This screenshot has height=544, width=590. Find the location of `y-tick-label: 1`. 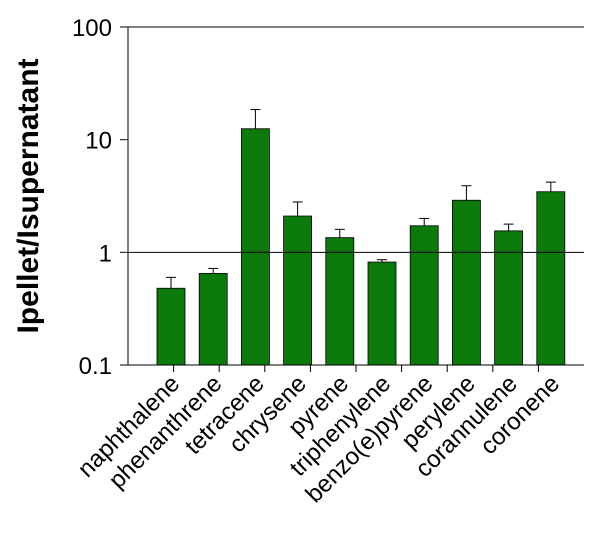

y-tick-label: 1 is located at coordinates (105, 253).